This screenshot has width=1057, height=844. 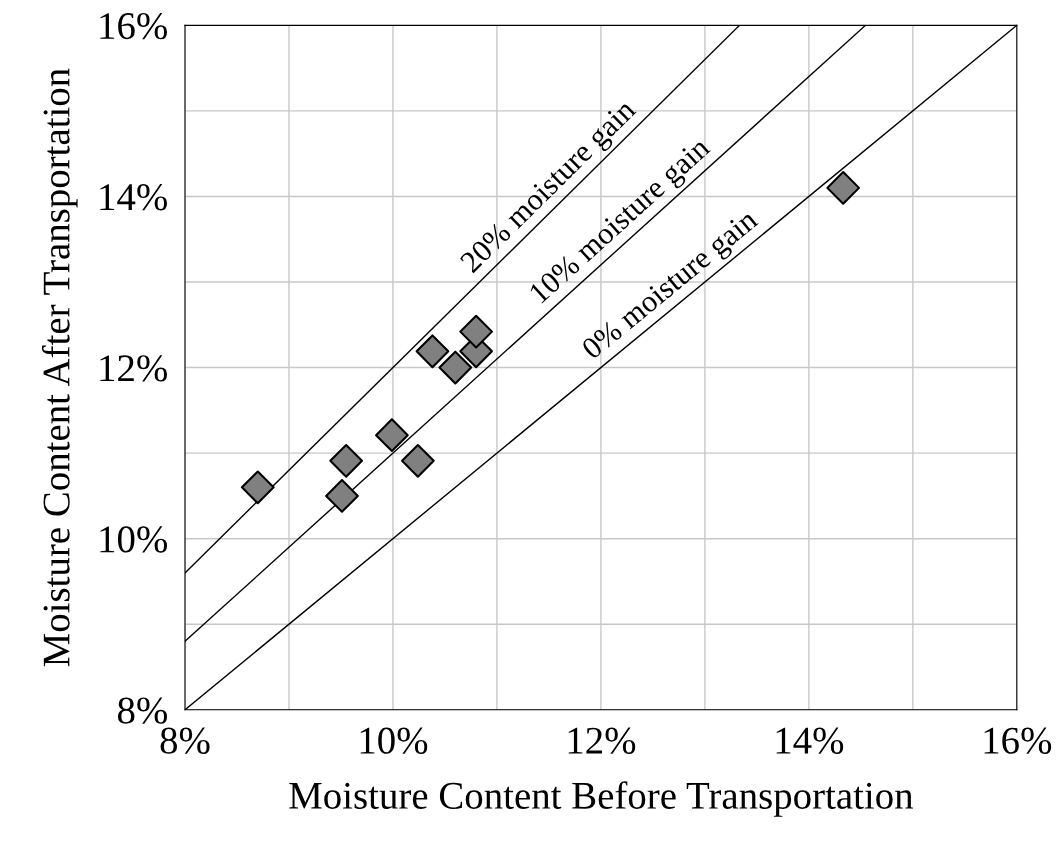 What do you see at coordinates (602, 740) in the screenshot?
I see `x-tick-label: 12%` at bounding box center [602, 740].